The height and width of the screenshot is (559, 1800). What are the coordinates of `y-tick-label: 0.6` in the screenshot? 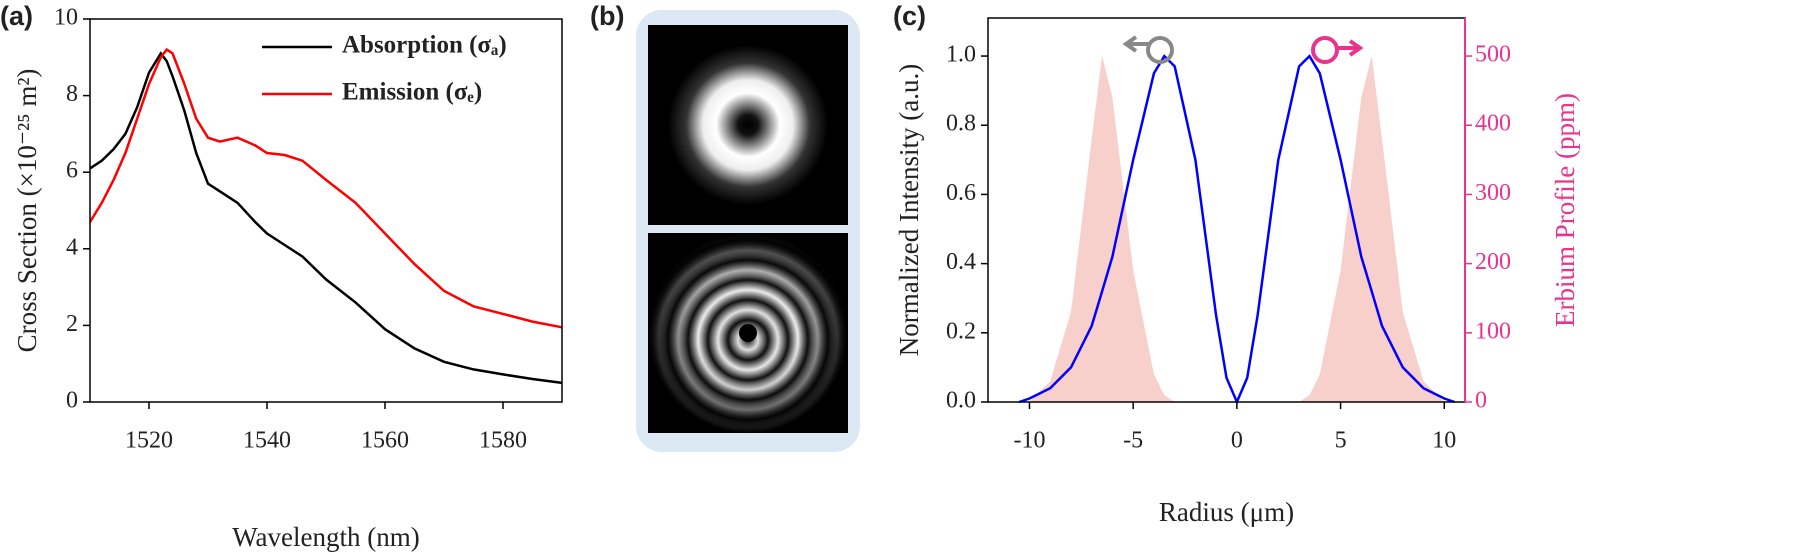 It's located at (961, 193).